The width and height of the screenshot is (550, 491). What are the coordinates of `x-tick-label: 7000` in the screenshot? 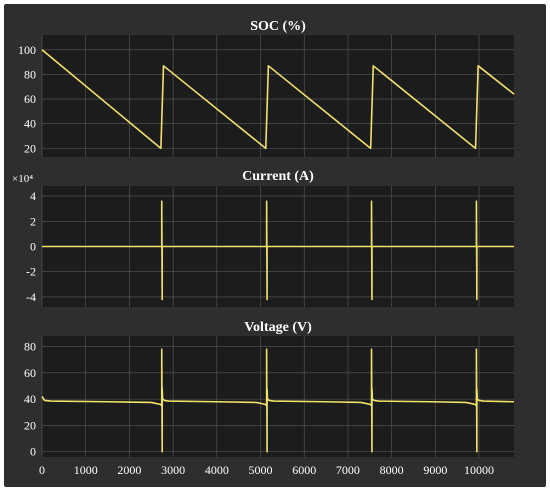 It's located at (348, 470).